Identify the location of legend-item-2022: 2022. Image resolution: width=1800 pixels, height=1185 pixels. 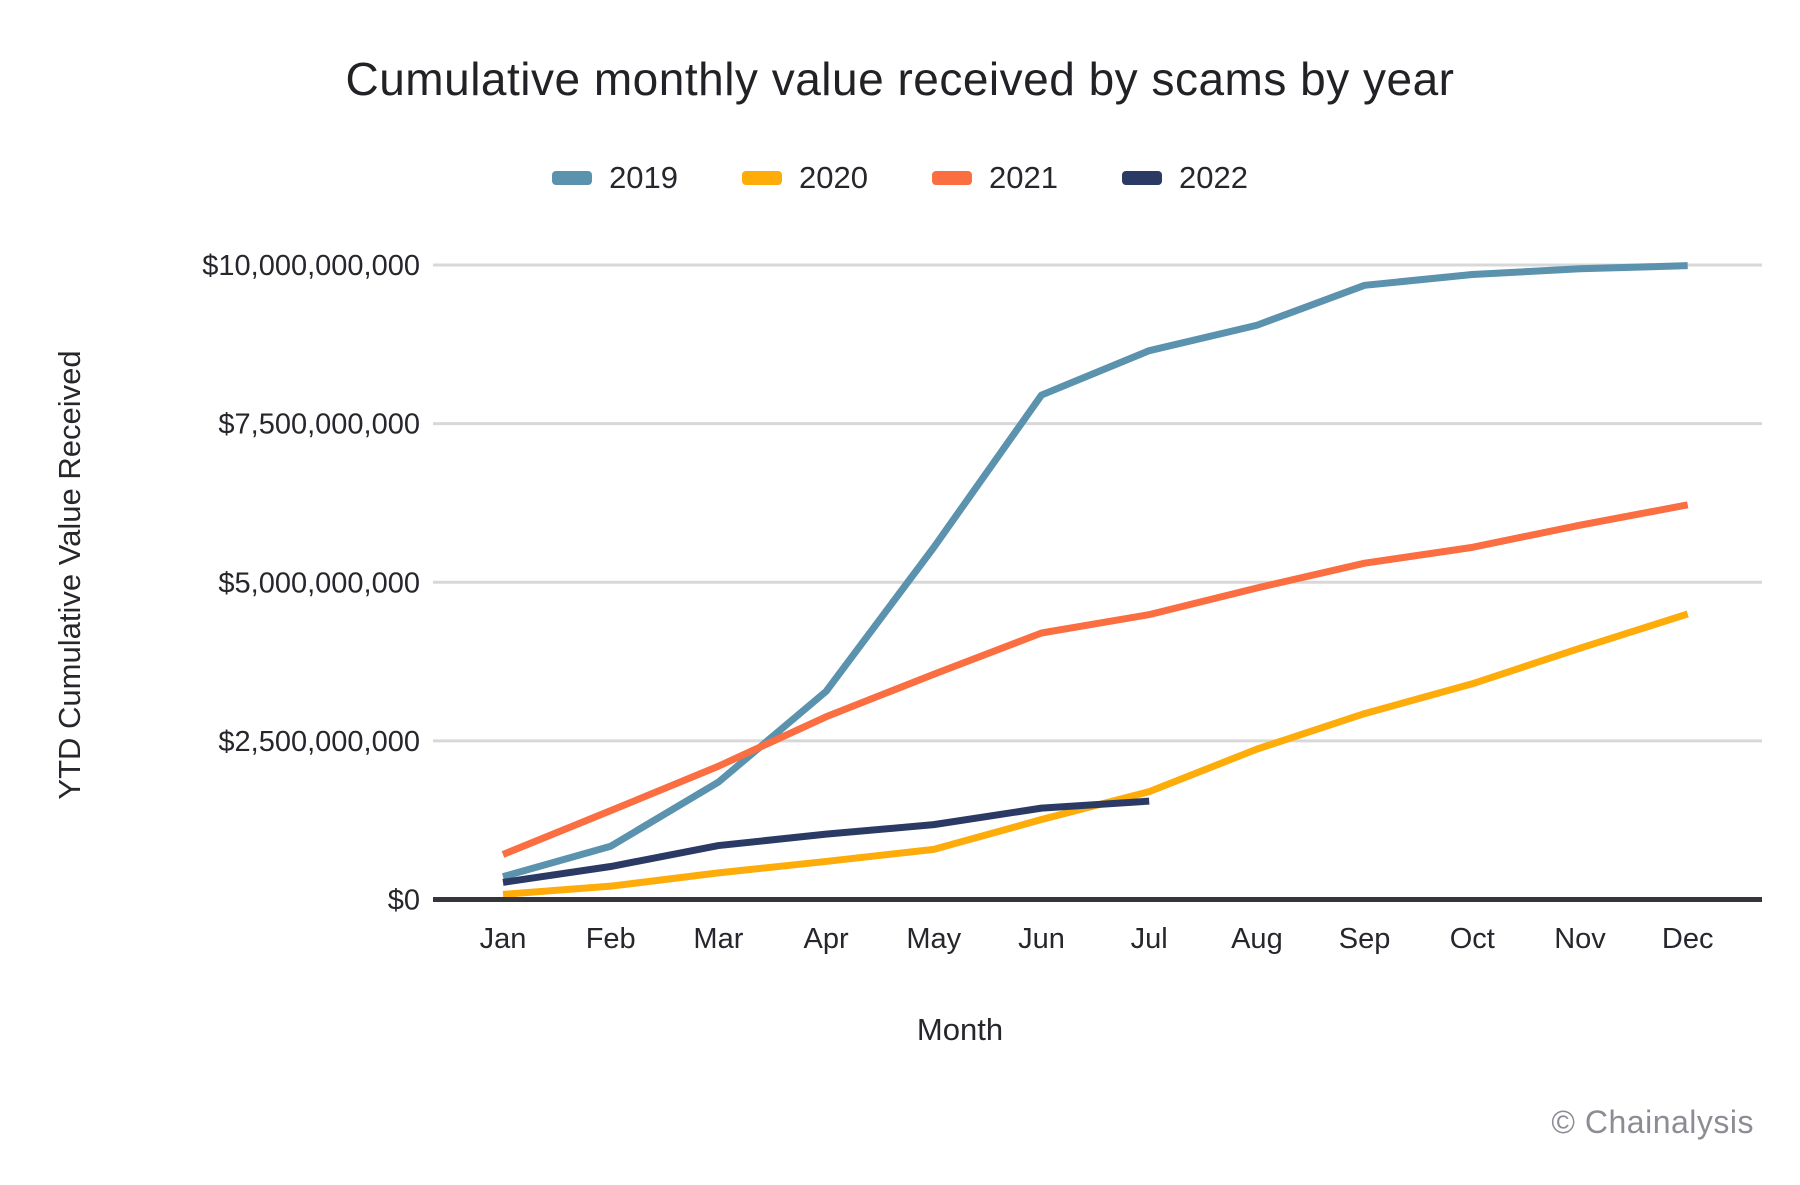
(1184, 178).